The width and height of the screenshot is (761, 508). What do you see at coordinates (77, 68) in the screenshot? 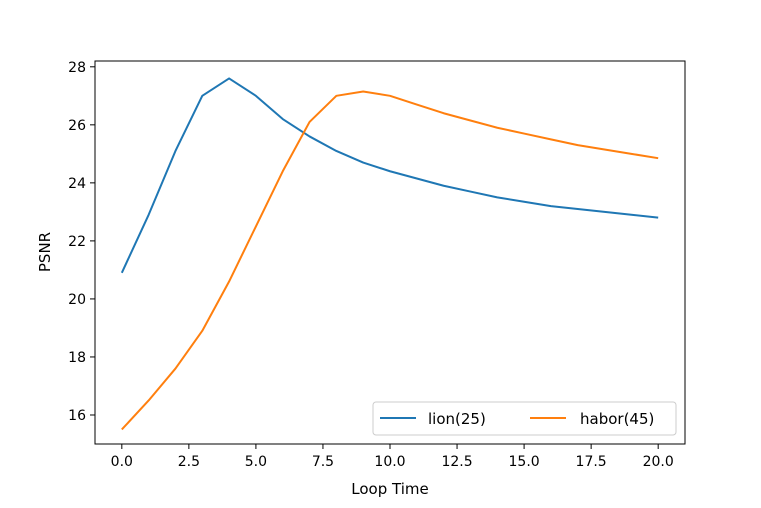
I see `y-tick-label: 28` at bounding box center [77, 68].